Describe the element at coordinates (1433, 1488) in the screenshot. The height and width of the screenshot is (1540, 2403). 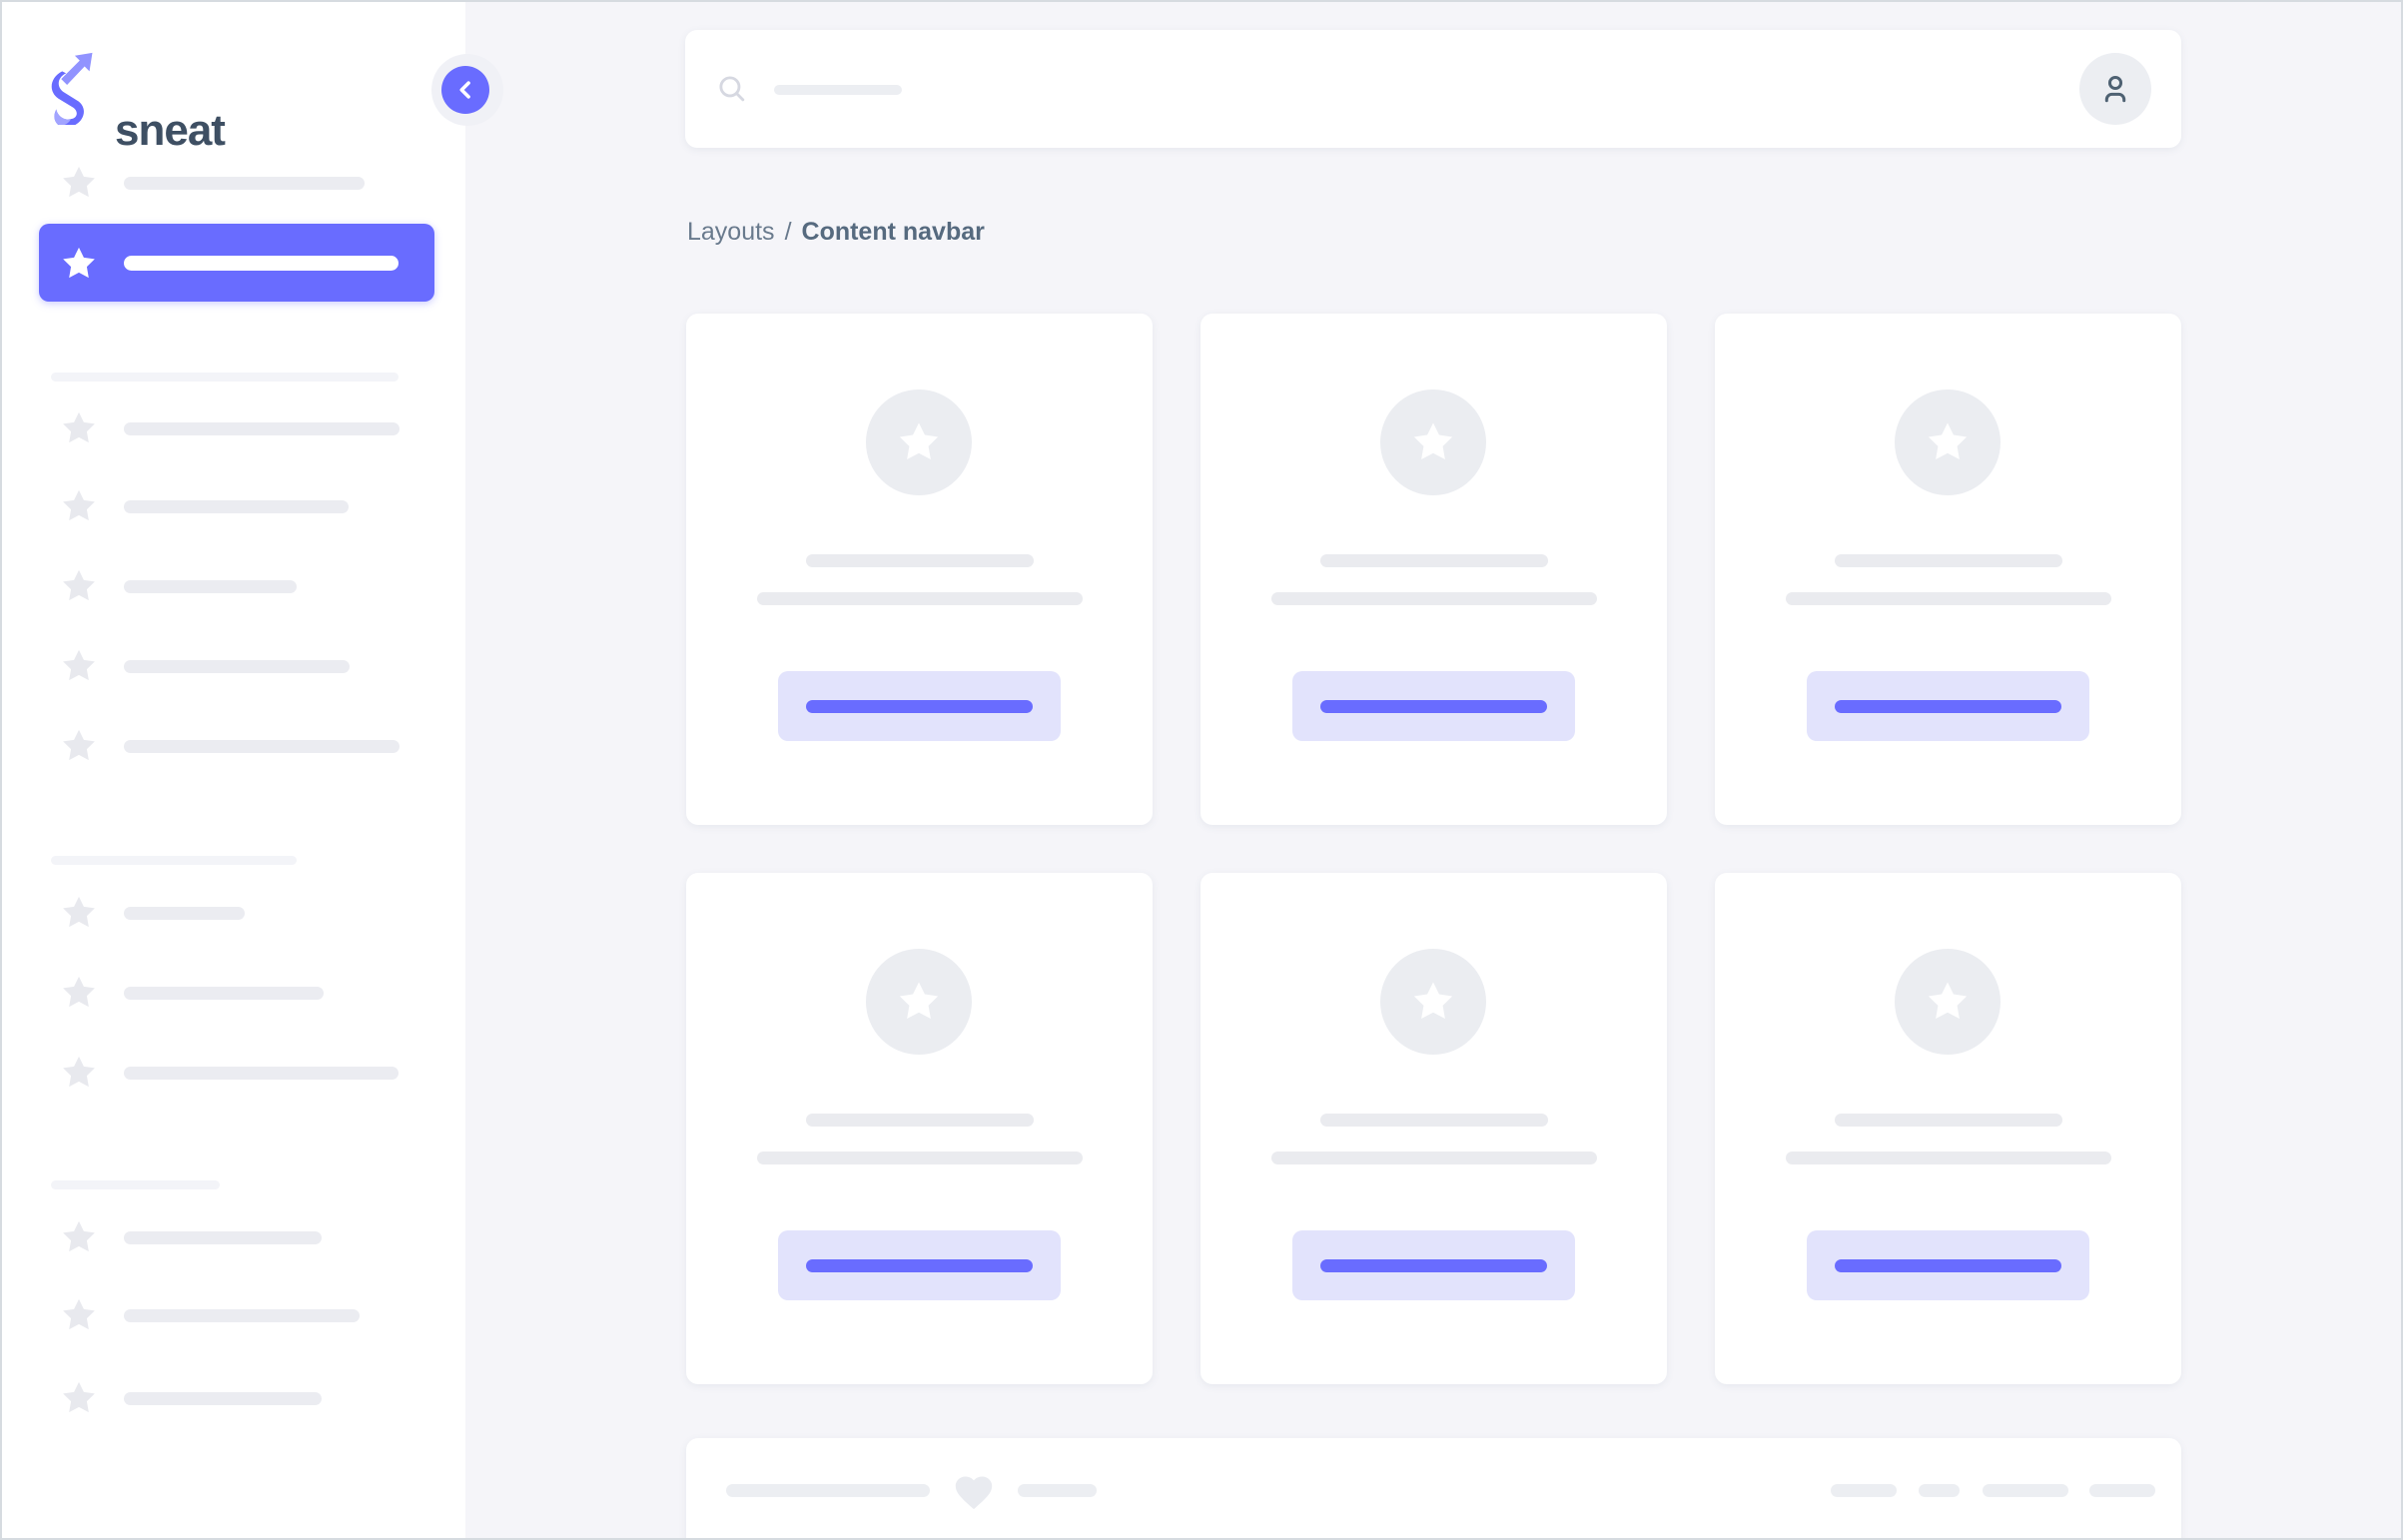
I see `bottom-card` at that location.